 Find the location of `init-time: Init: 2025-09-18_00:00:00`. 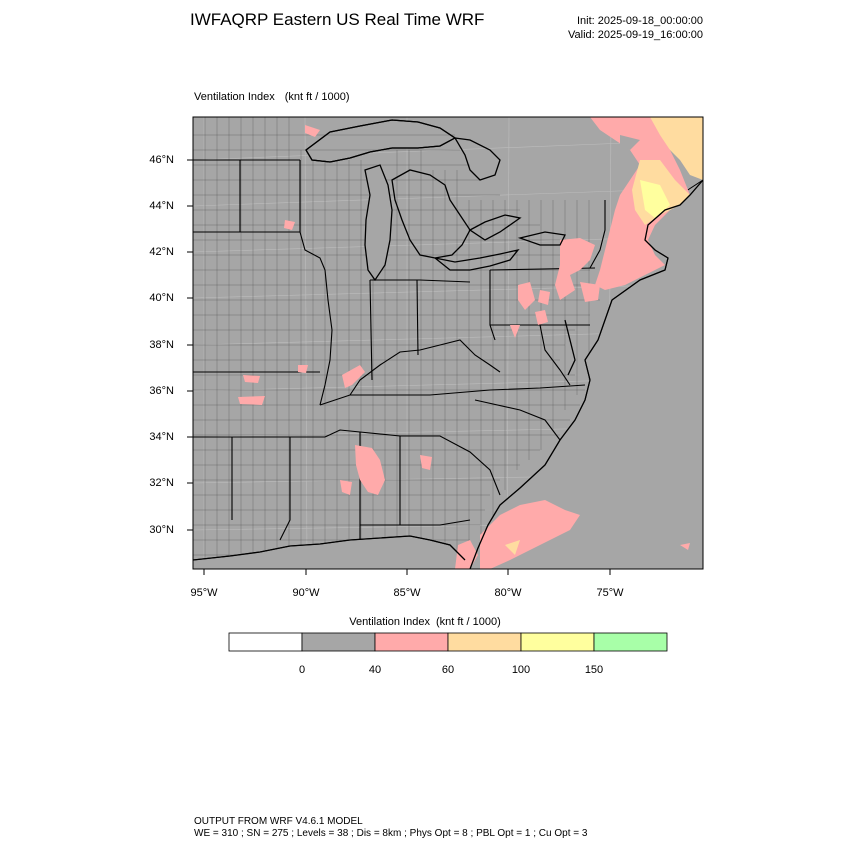

init-time: Init: 2025-09-18_00:00:00 is located at coordinates (640, 21).